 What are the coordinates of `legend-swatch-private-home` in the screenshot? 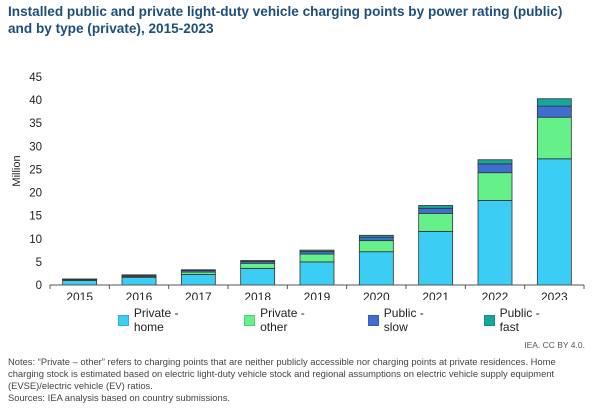 It's located at (123, 320).